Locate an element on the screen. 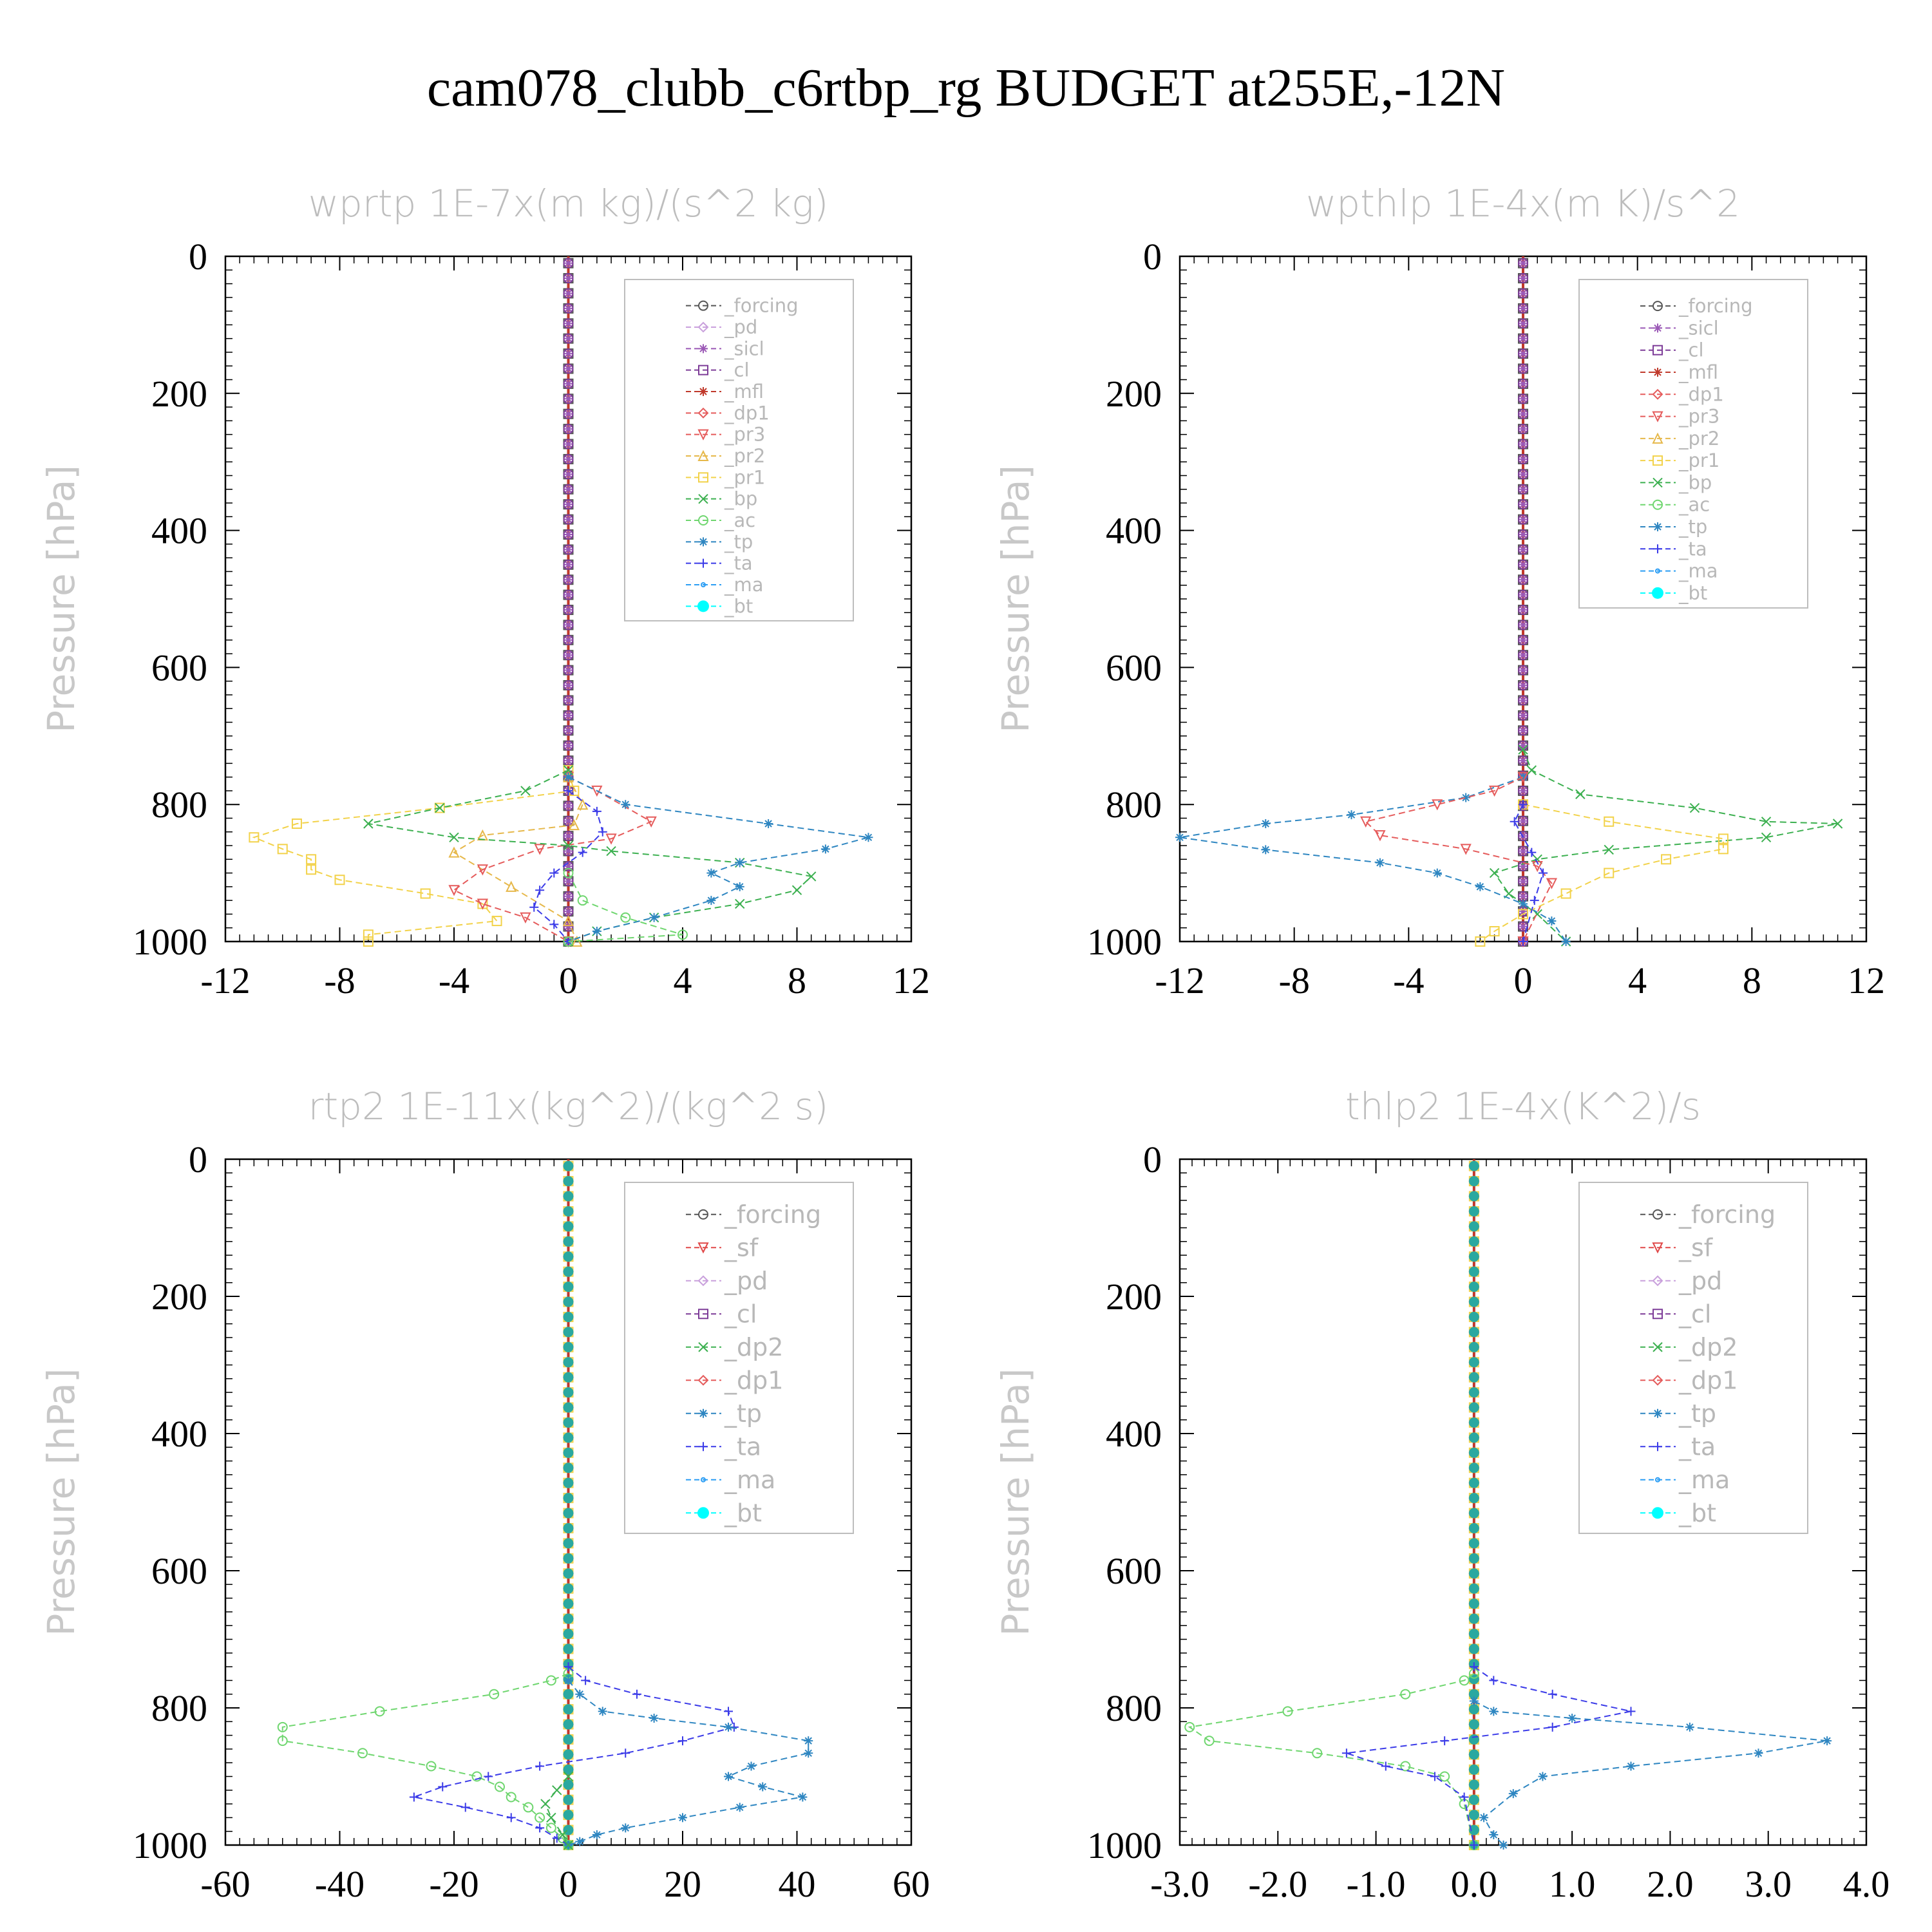 The width and height of the screenshot is (1932, 1932). legend-item-sf: _sf is located at coordinates (1677, 1247).